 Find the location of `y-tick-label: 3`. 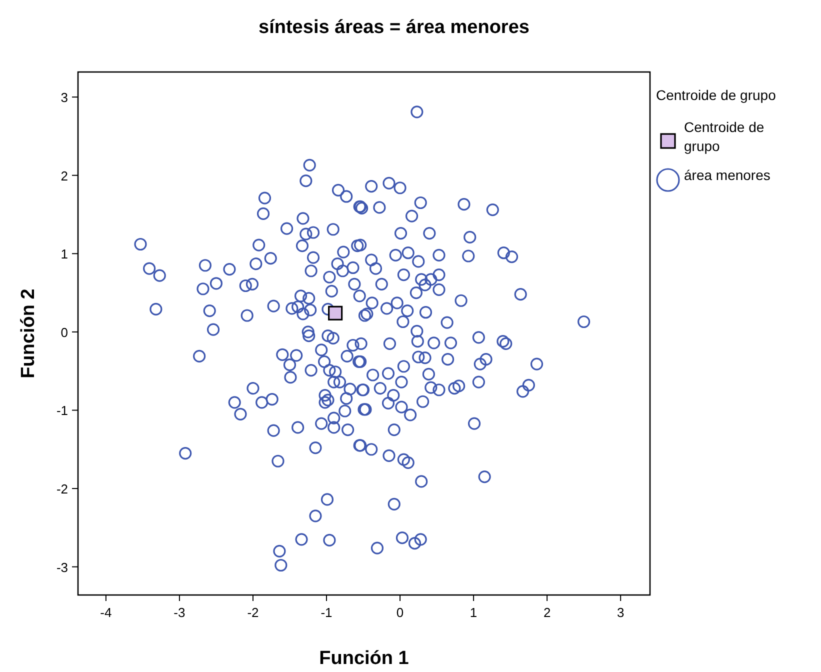

y-tick-label: 3 is located at coordinates (64, 98).